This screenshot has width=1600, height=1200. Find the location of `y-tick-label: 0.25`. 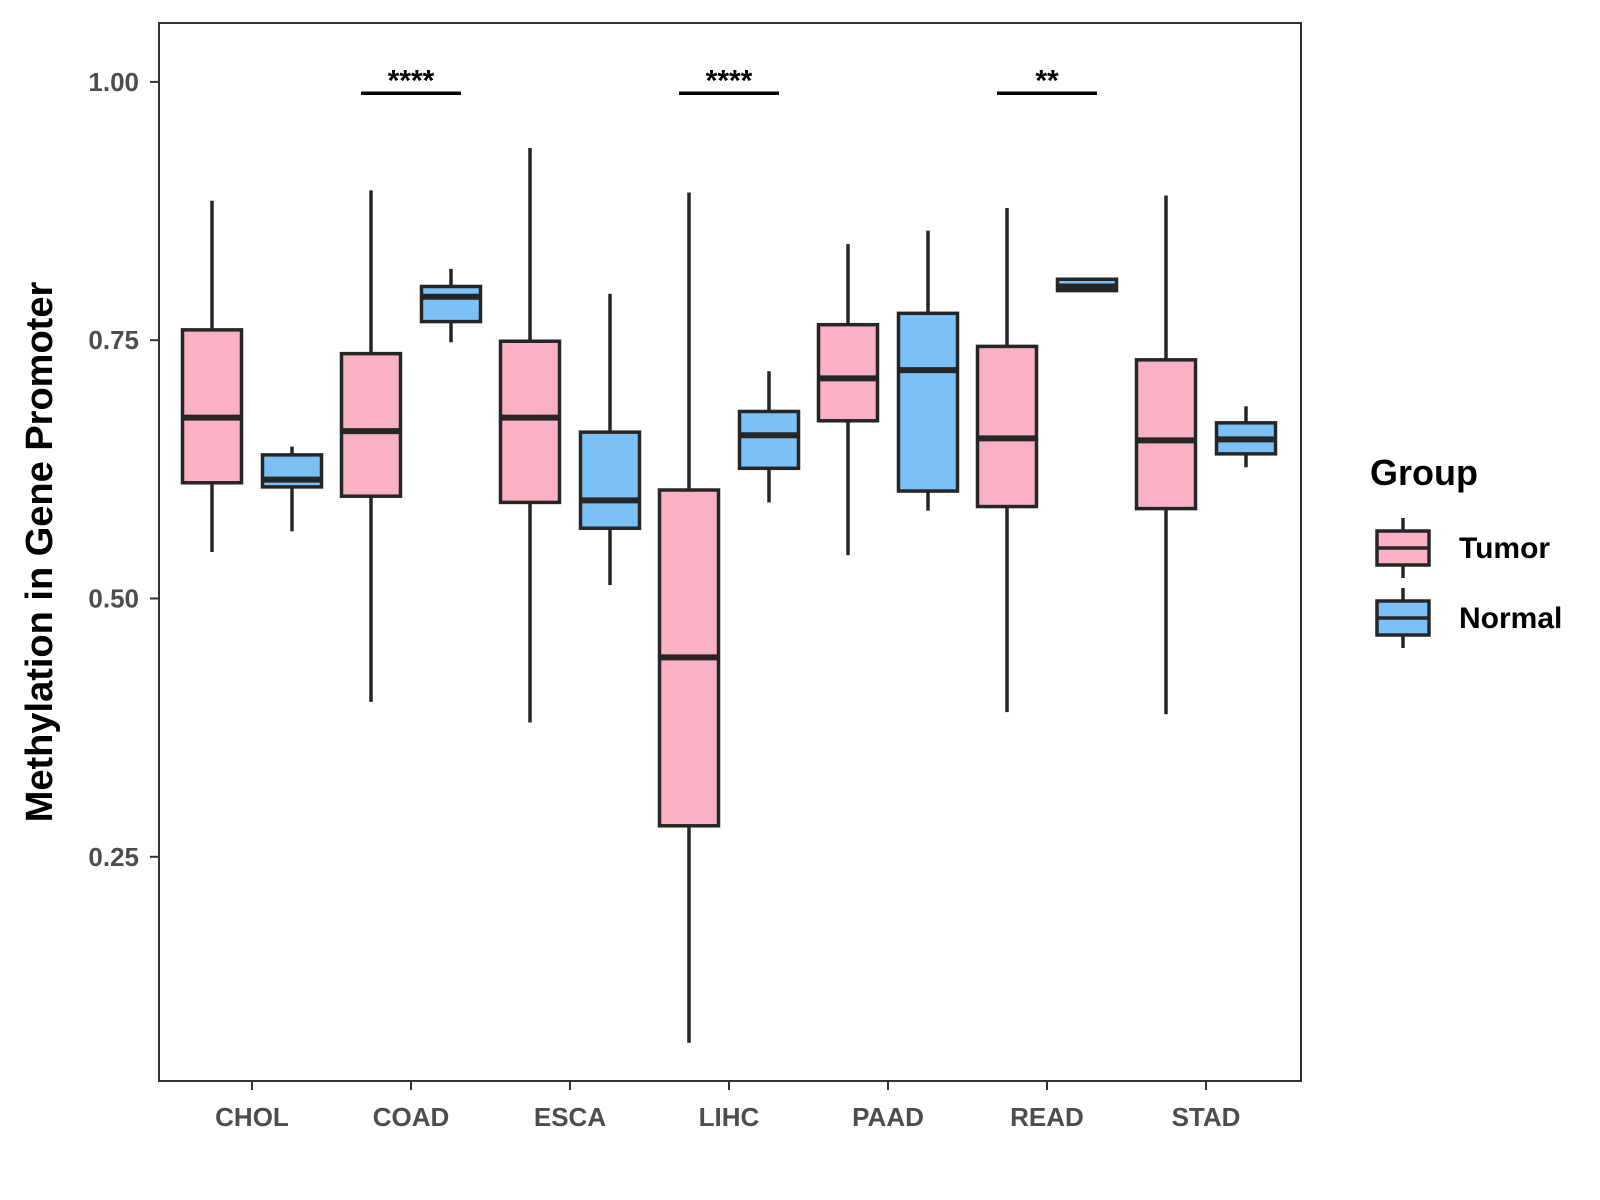

y-tick-label: 0.25 is located at coordinates (113, 857).